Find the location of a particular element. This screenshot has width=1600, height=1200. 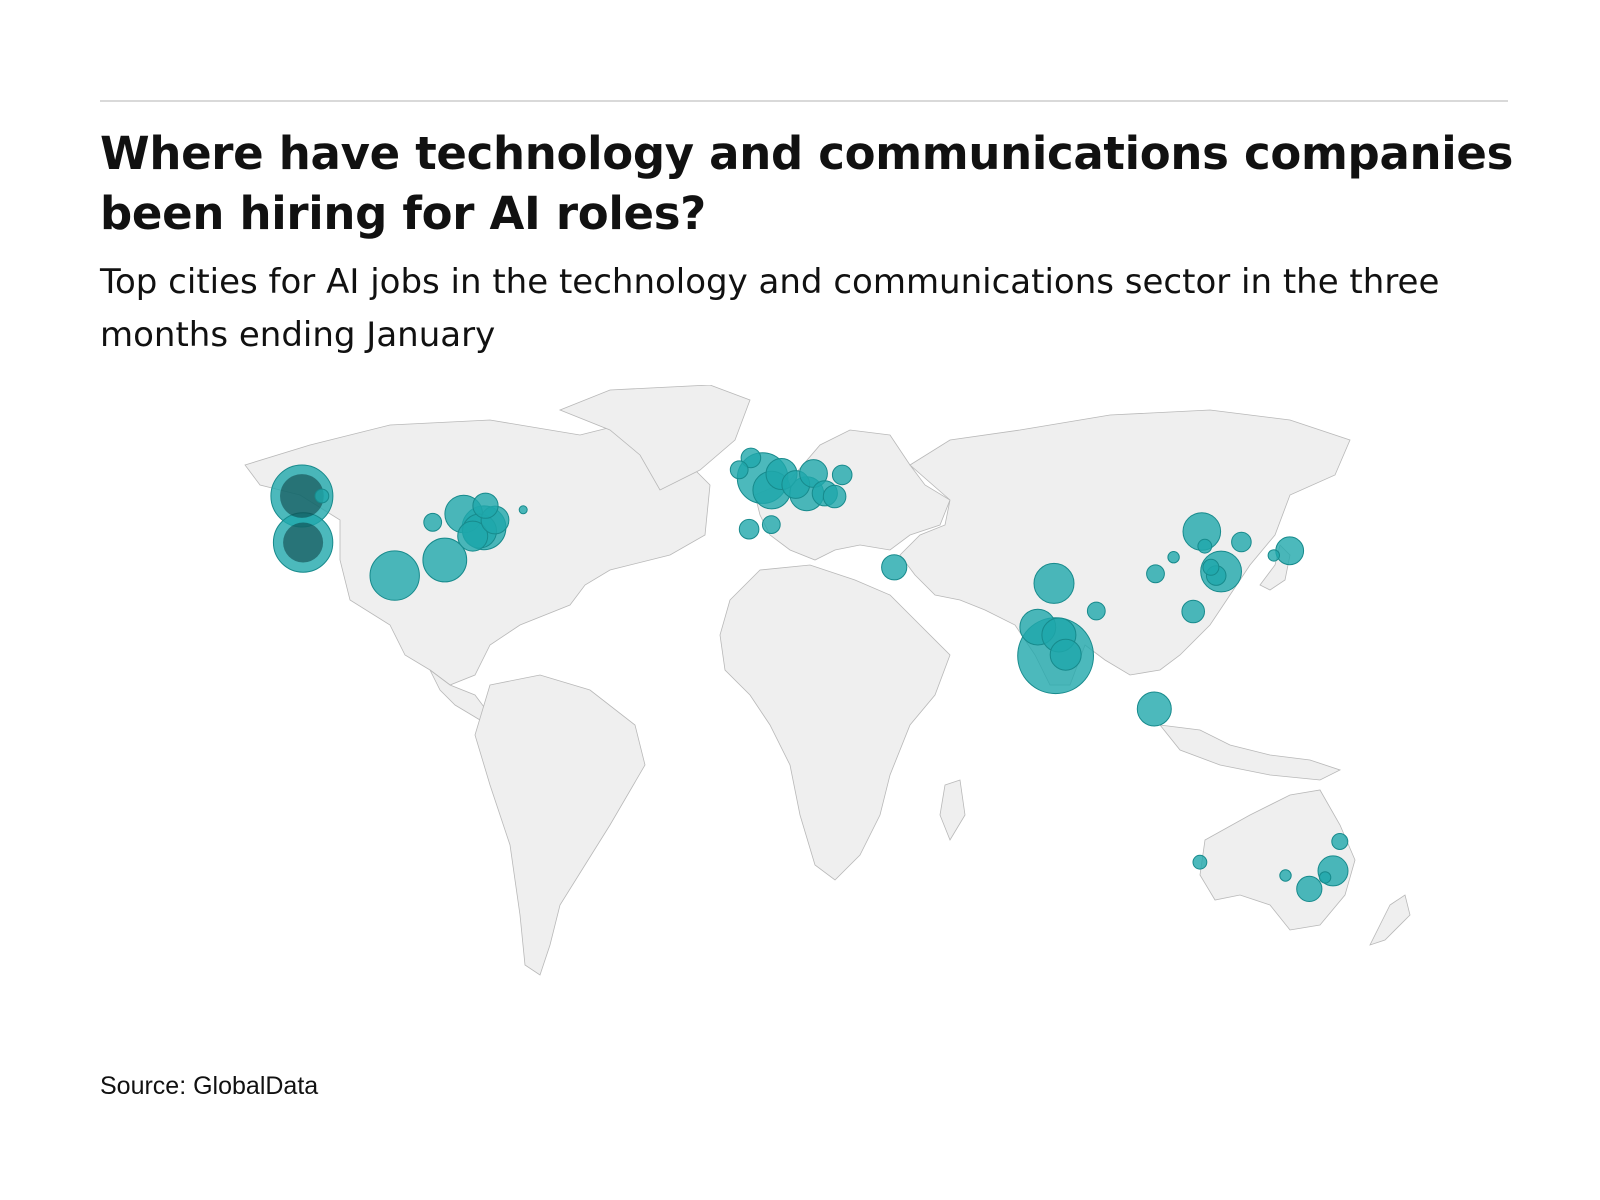

land-indonesia is located at coordinates (1250, 752).